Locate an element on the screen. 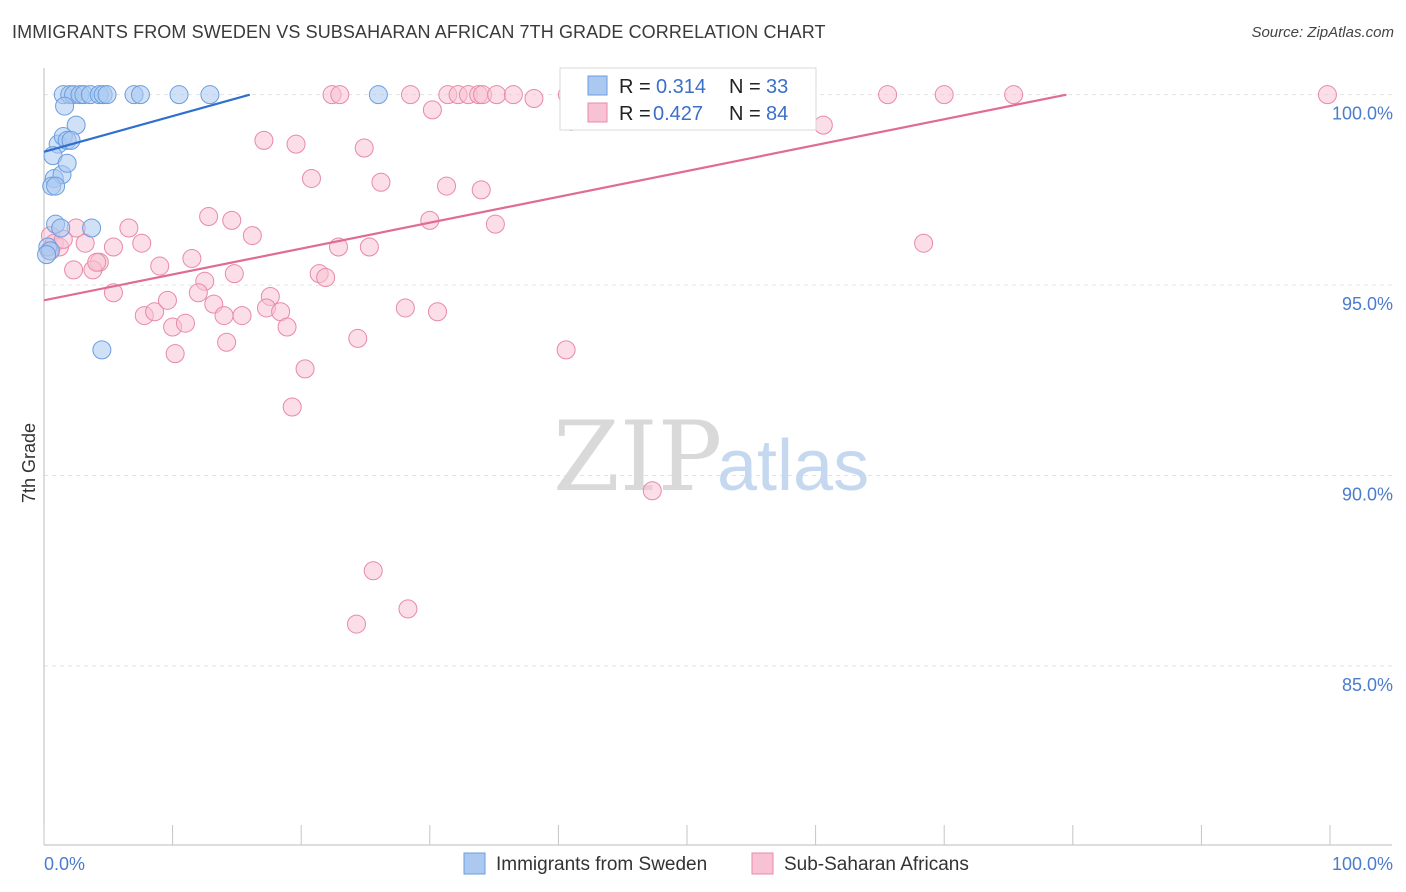 The height and width of the screenshot is (892, 1406). legend-n-value-subsaharan: 84 is located at coordinates (777, 114).